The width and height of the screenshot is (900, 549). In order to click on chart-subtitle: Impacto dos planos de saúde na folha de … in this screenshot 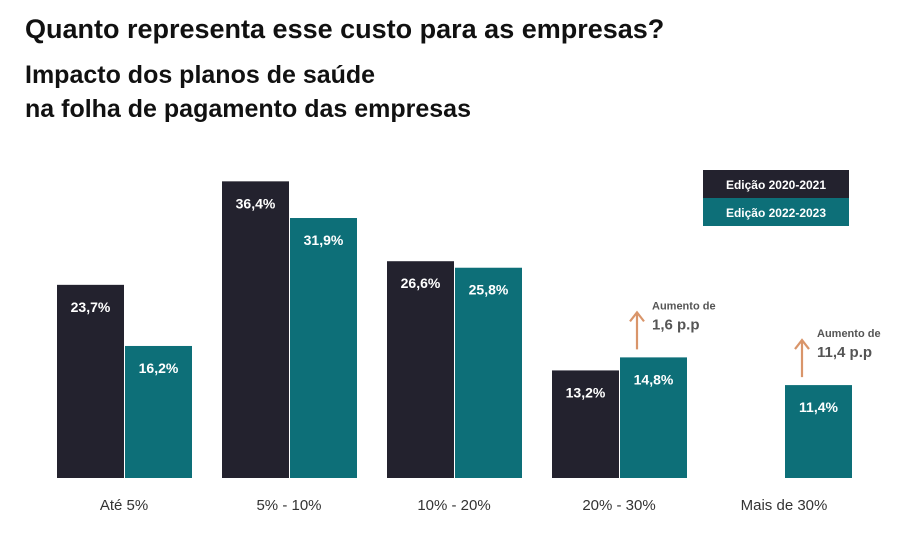, I will do `click(248, 92)`.